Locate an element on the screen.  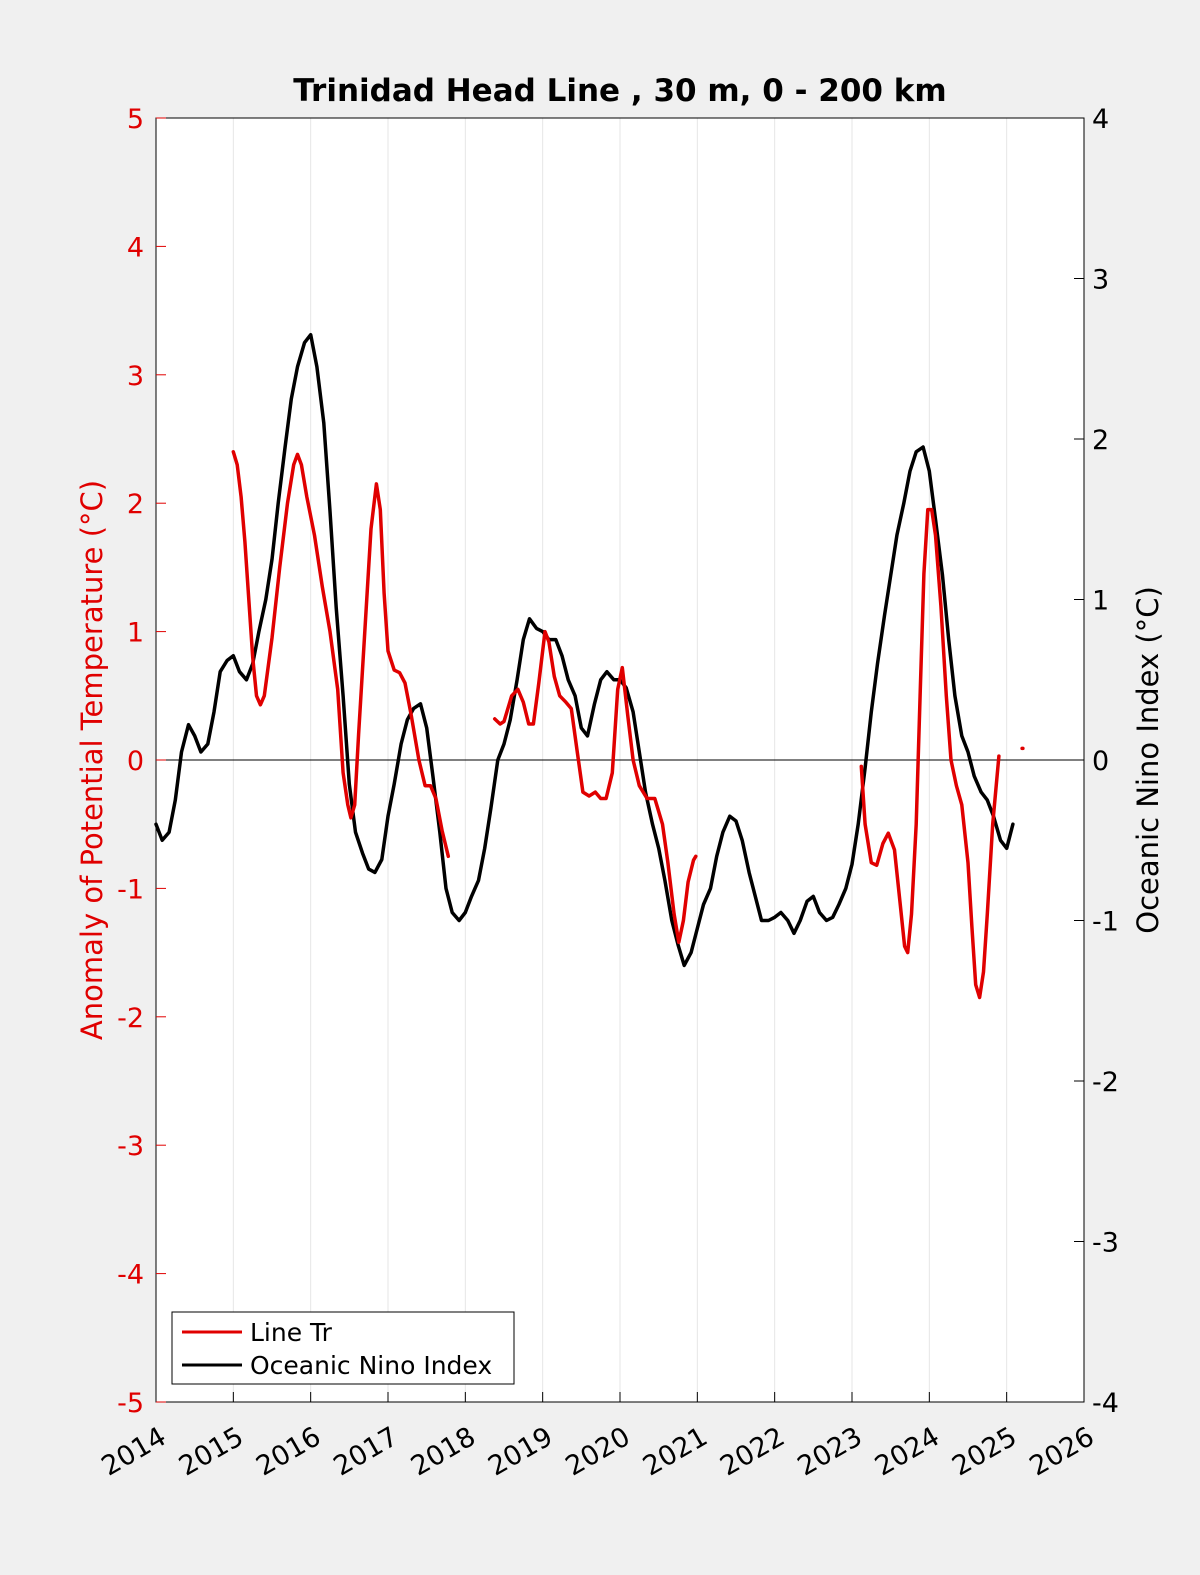
y-right-tick-label--2: -2 is located at coordinates (1105, 1082).